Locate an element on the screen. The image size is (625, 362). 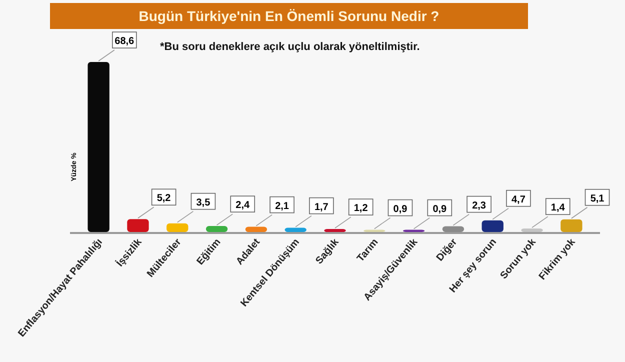
text: *Bu soru deneklere açık uçlu olarak yöneltilmiştir. is located at coordinates (290, 47).